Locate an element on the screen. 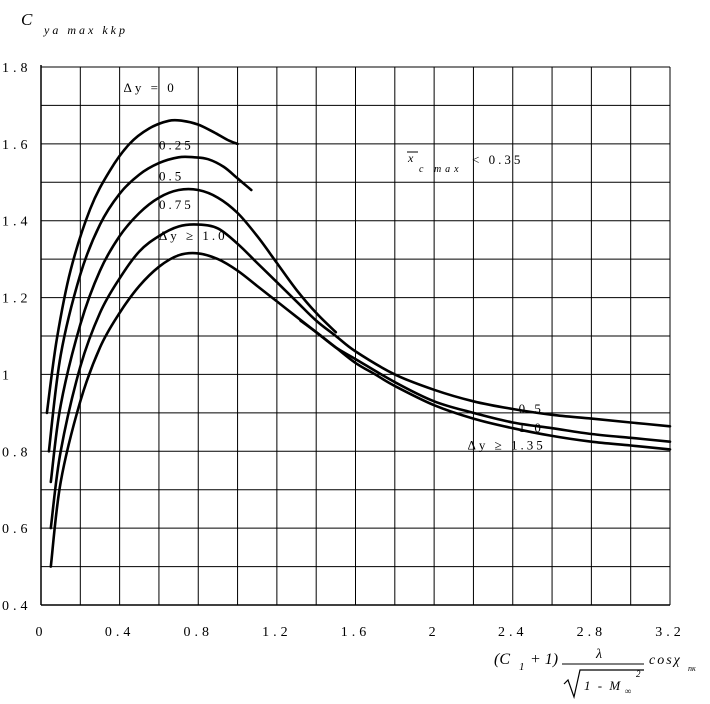 This screenshot has width=710, height=704. x-tick-label: 2.4 is located at coordinates (513, 632).